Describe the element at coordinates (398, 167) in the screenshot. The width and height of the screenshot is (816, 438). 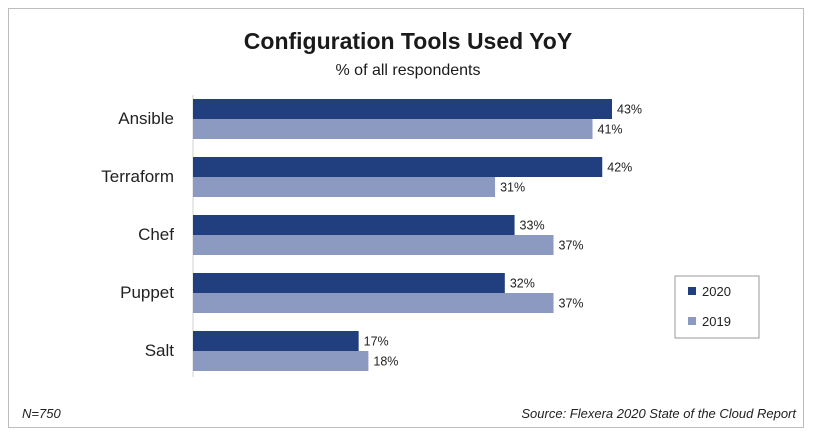
I see `bar-2020-terraform` at that location.